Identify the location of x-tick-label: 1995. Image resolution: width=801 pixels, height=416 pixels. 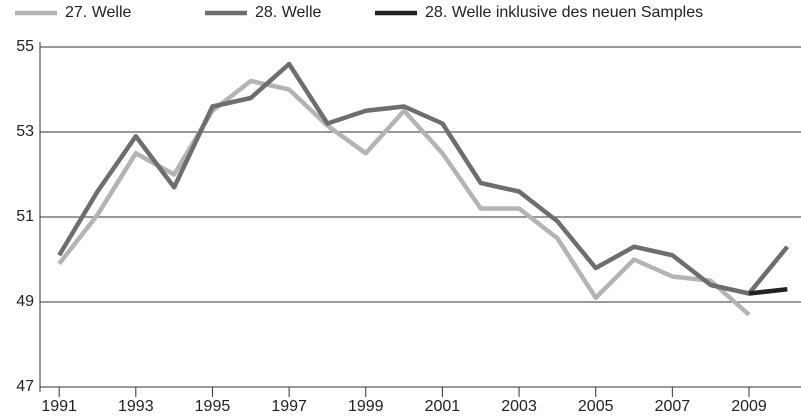
(213, 406).